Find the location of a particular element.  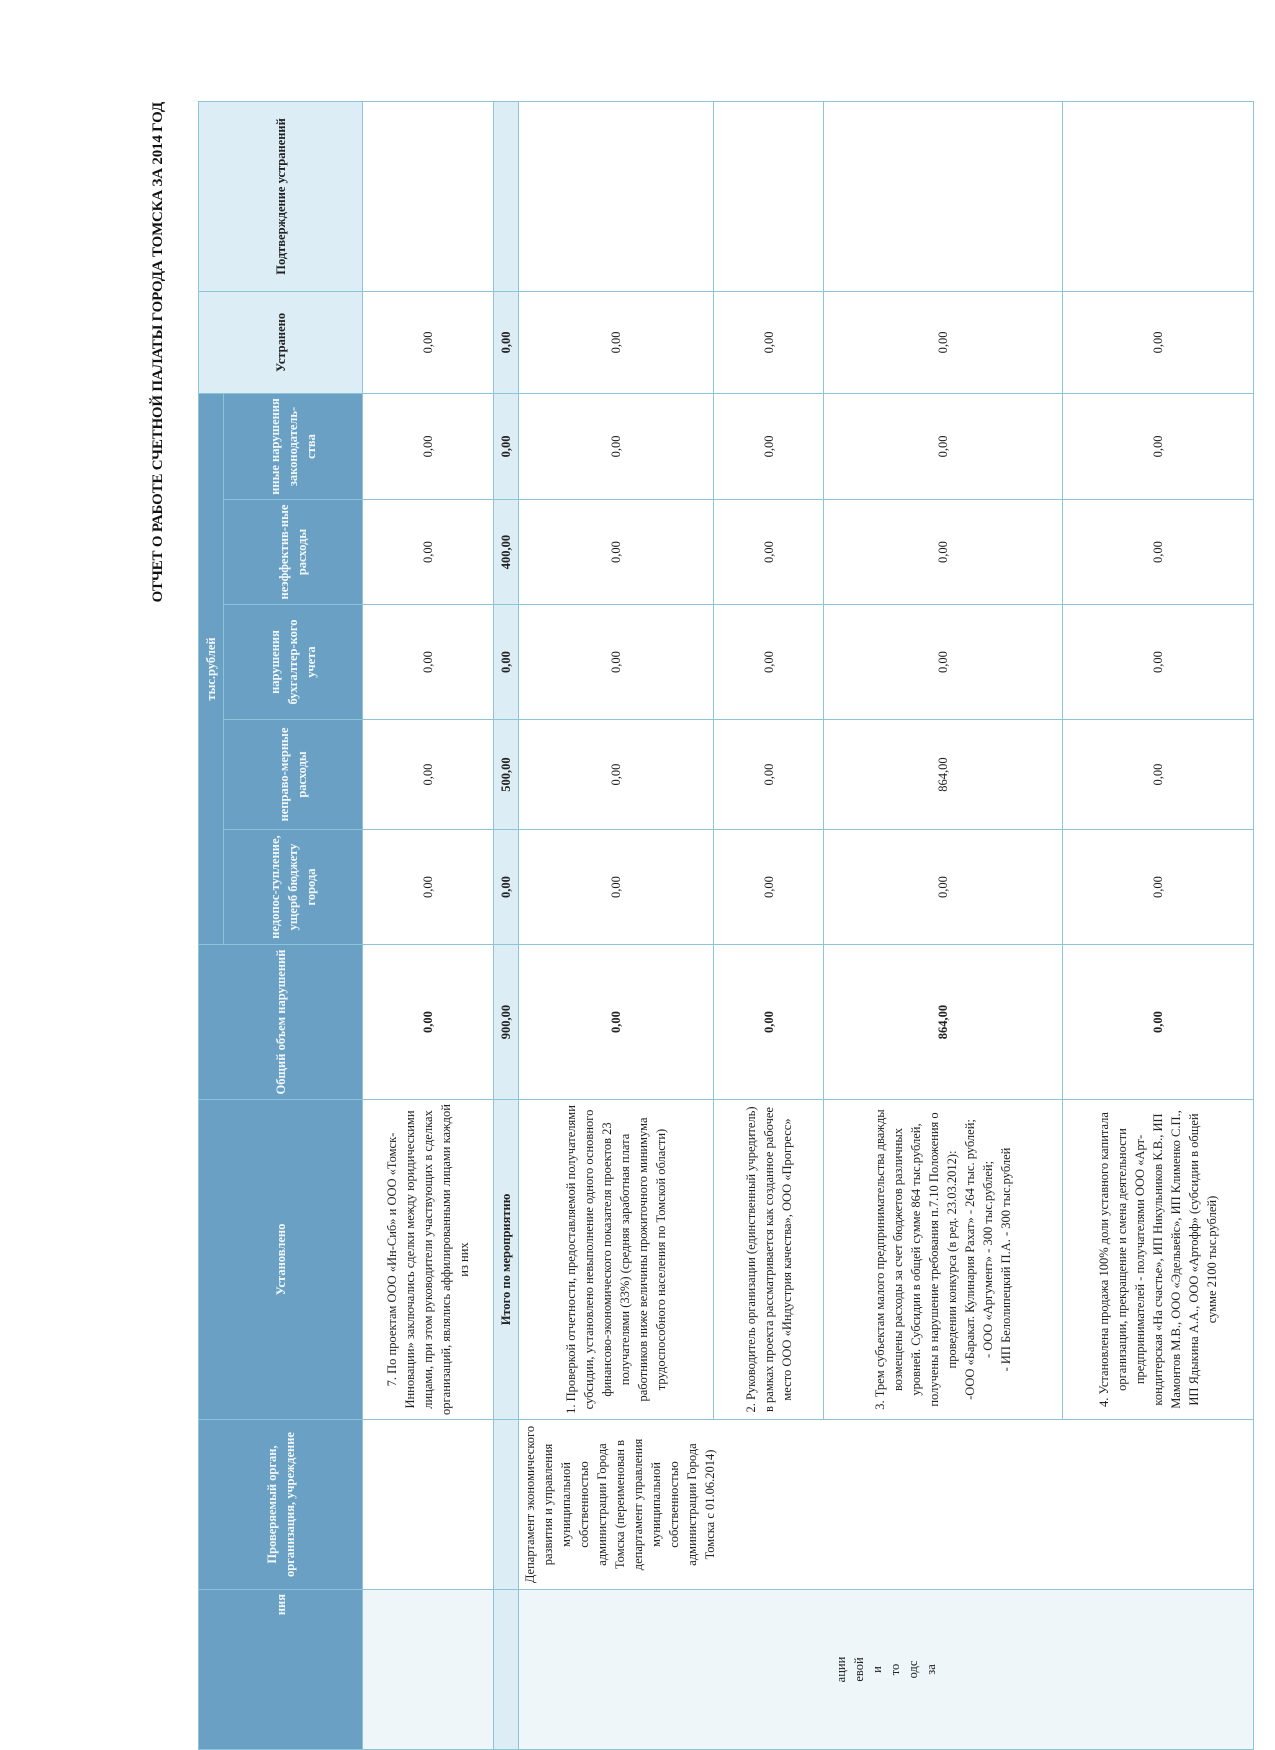

header-confirm: Подтверждение устранений is located at coordinates (280, 196).